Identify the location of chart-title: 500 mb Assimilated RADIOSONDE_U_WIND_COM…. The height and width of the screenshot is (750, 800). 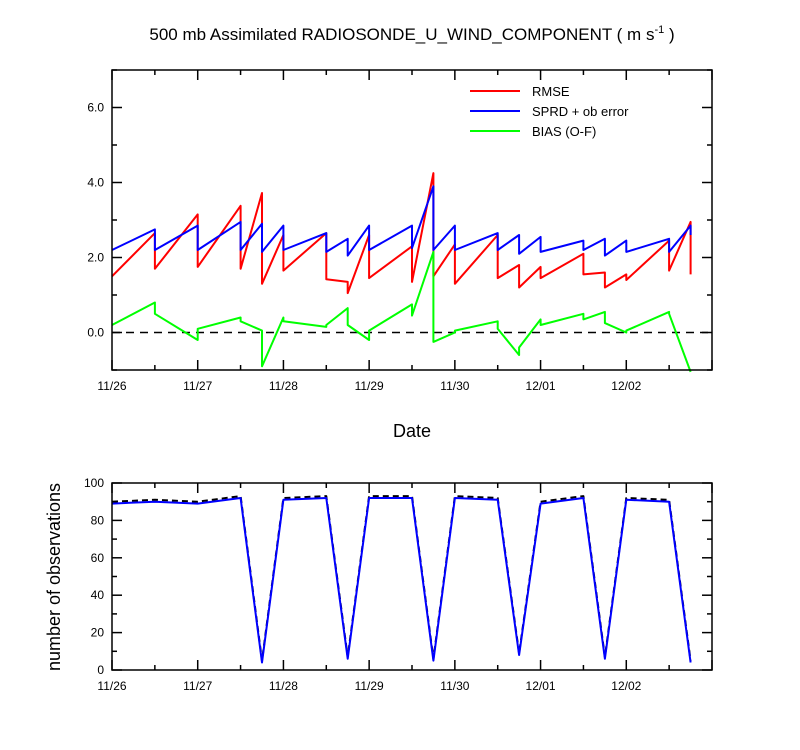
(411, 34).